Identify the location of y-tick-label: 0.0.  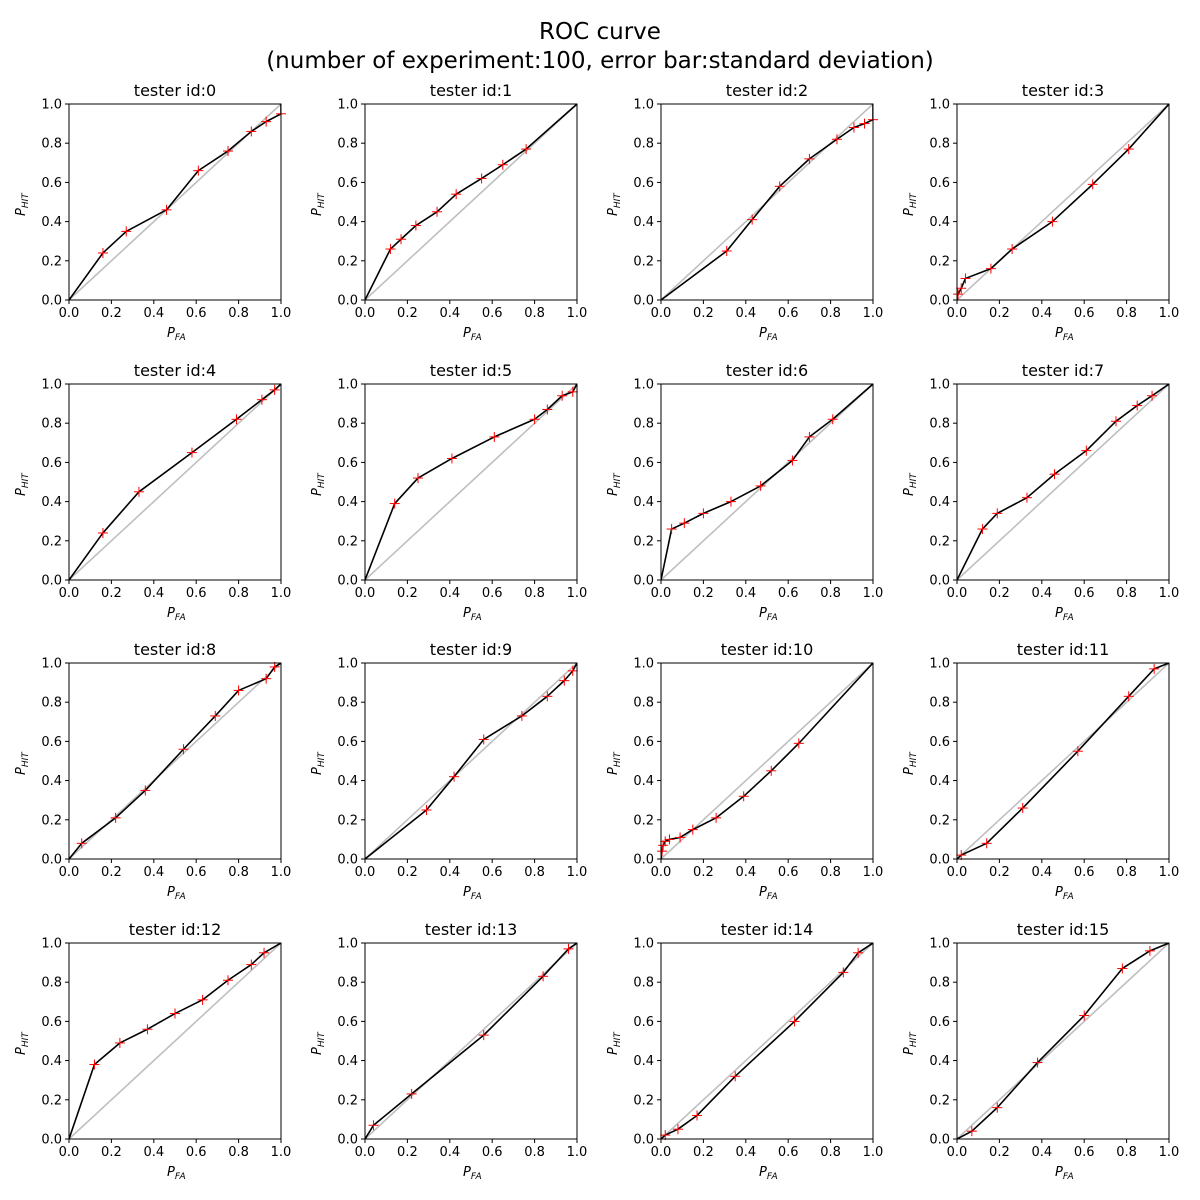
(51, 1140).